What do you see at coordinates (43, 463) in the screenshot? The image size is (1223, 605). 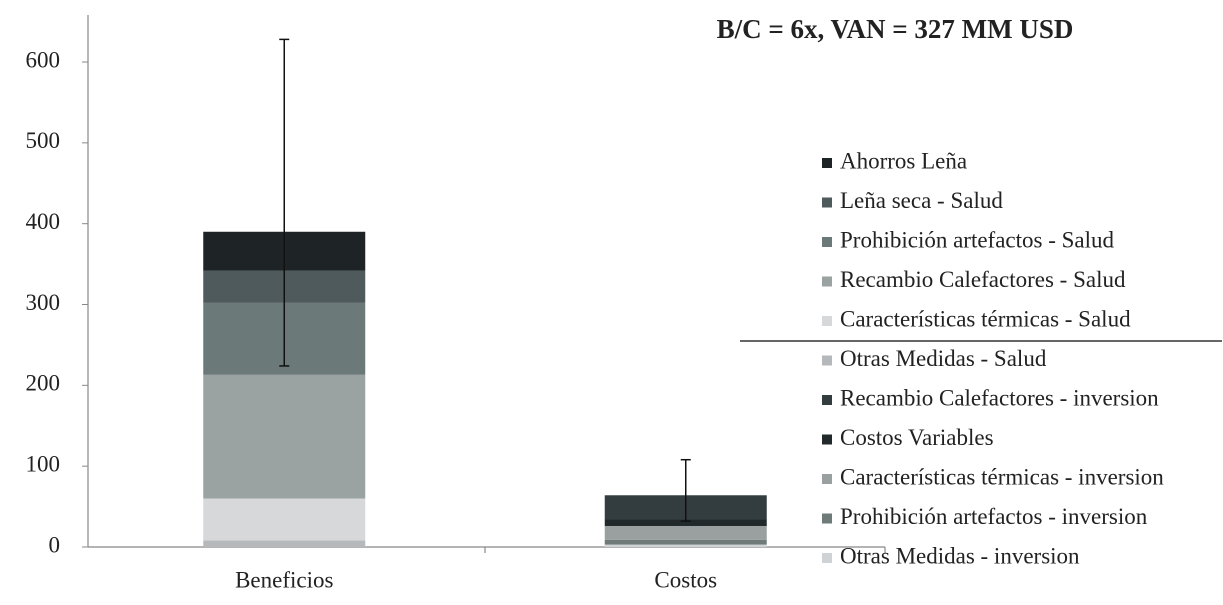 I see `y-tick-label: 100` at bounding box center [43, 463].